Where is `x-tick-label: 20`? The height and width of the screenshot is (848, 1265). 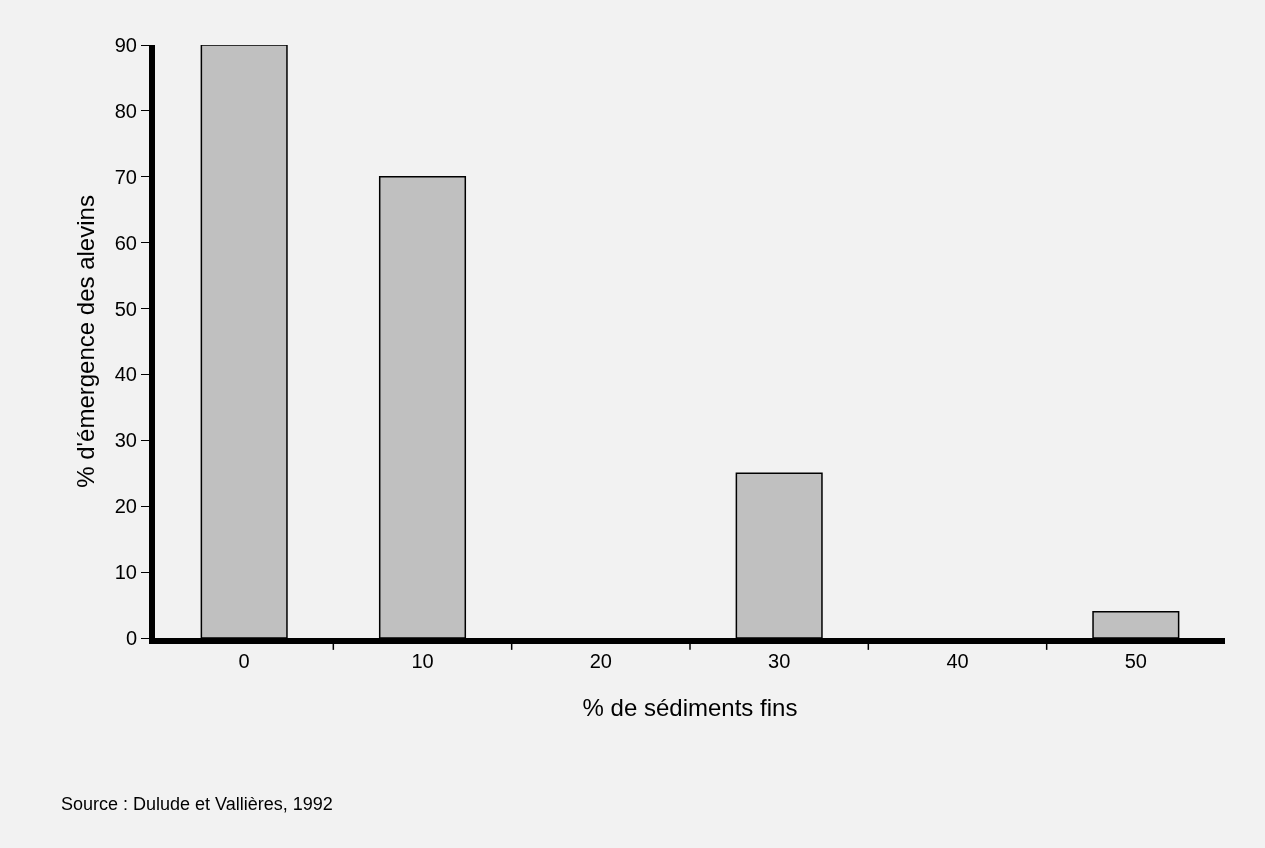 x-tick-label: 20 is located at coordinates (600, 661).